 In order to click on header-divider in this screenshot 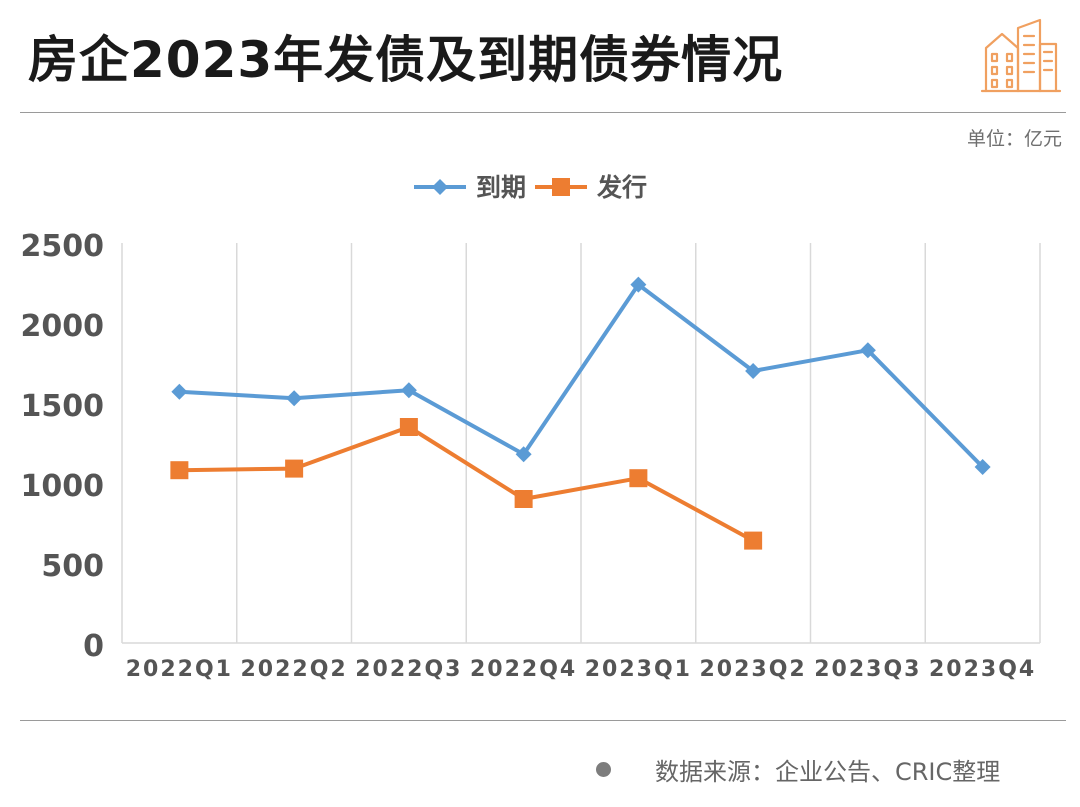, I will do `click(543, 112)`.